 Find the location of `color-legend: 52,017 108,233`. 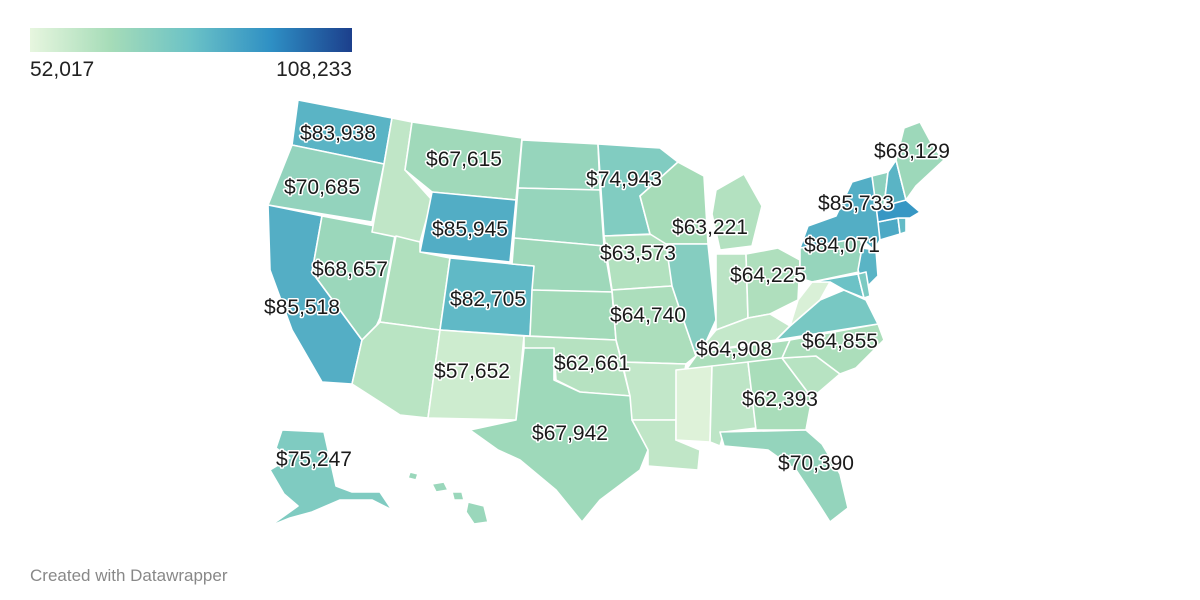

color-legend: 52,017 108,233 is located at coordinates (191, 54).